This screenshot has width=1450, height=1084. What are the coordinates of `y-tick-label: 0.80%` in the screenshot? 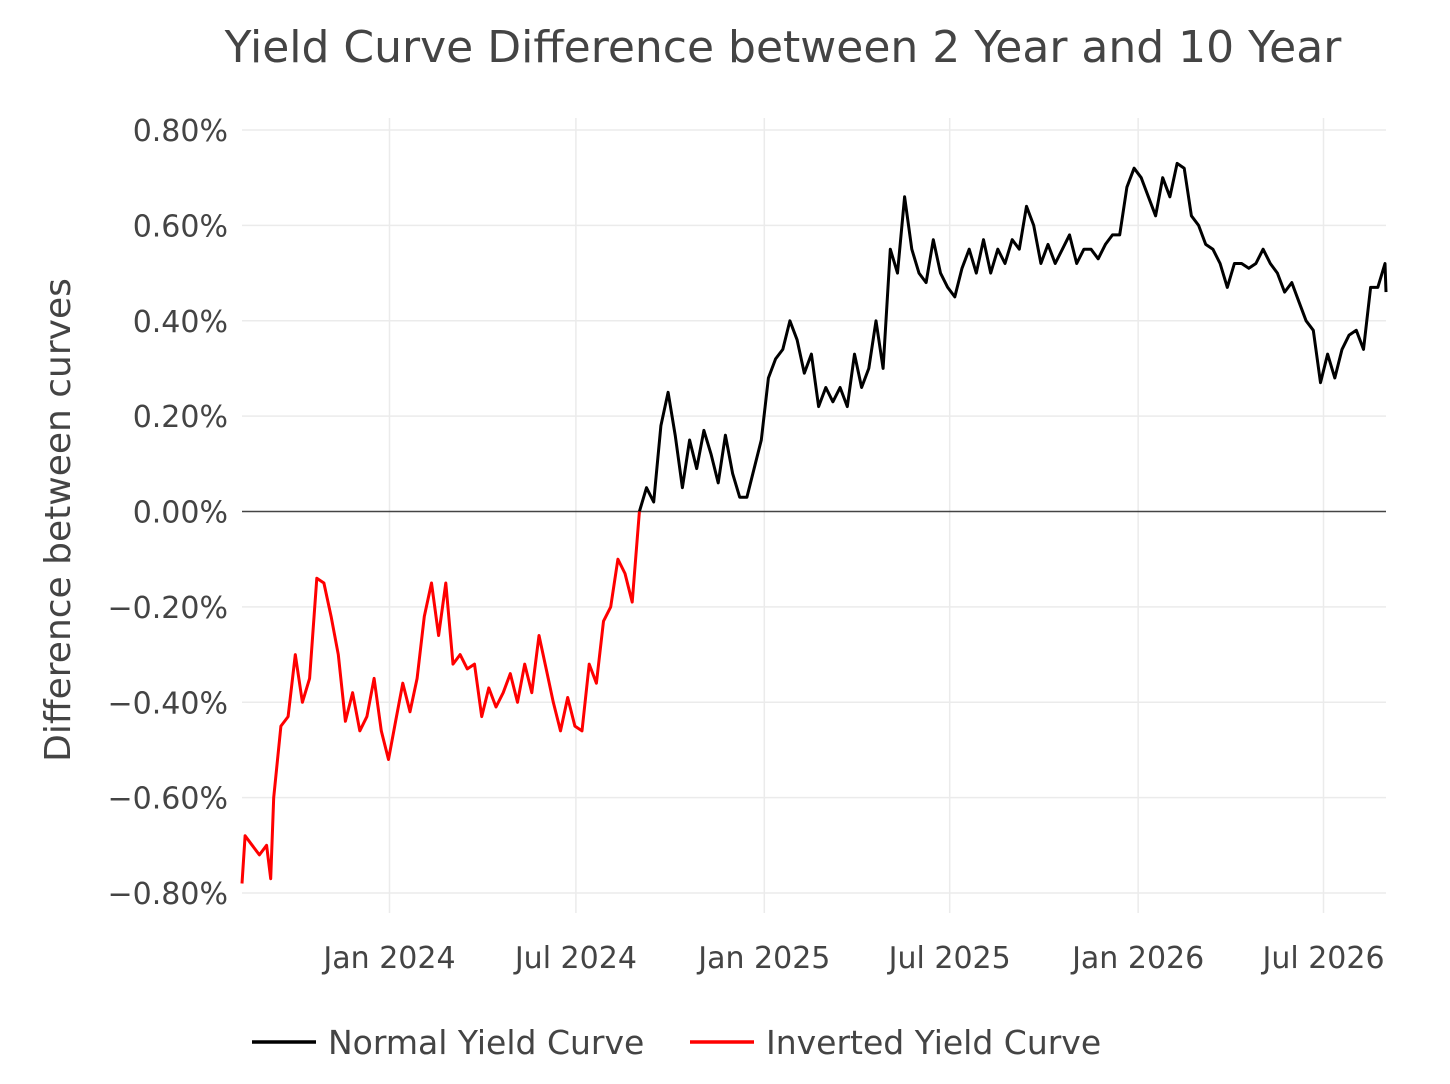 It's located at (180, 131).